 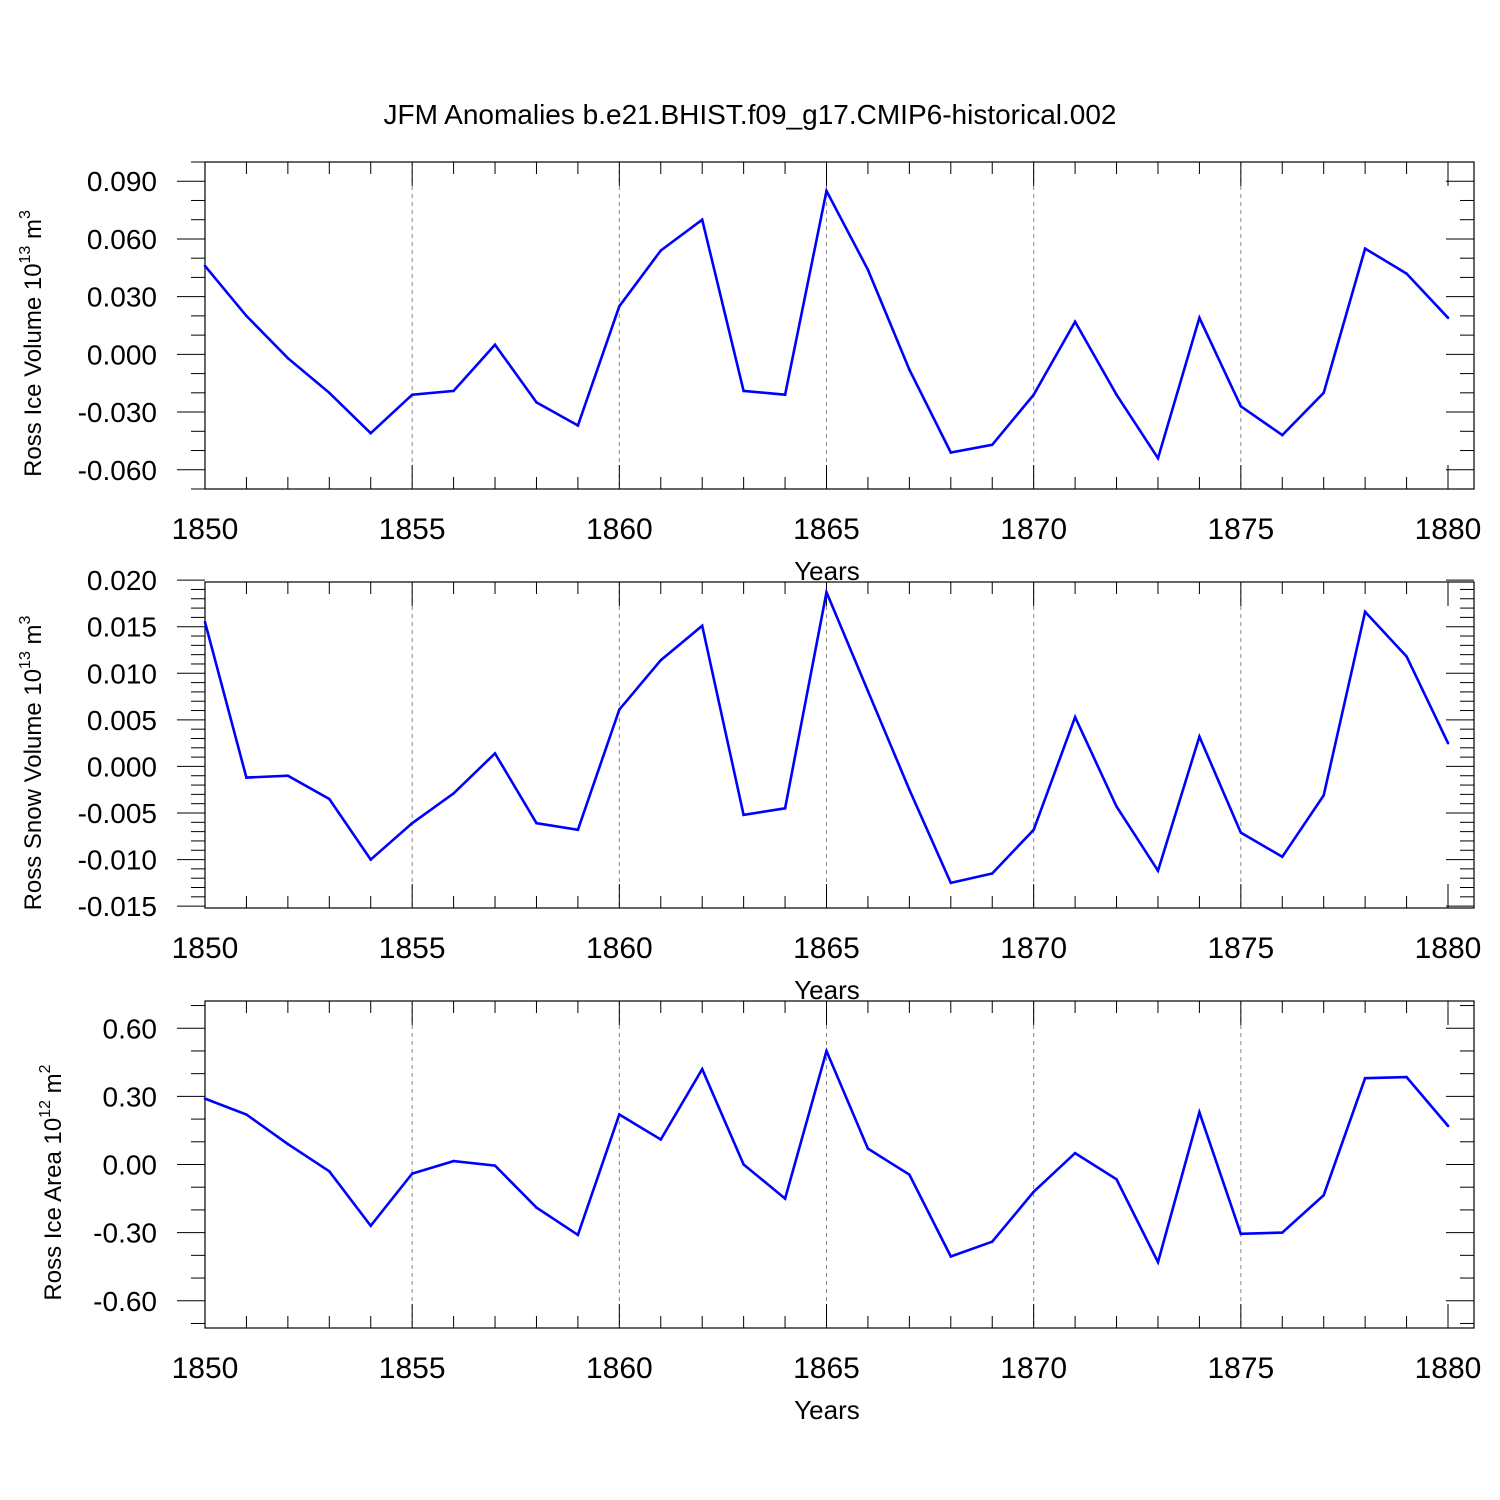 I want to click on x-tick-label: 1865, so click(x=826, y=1368).